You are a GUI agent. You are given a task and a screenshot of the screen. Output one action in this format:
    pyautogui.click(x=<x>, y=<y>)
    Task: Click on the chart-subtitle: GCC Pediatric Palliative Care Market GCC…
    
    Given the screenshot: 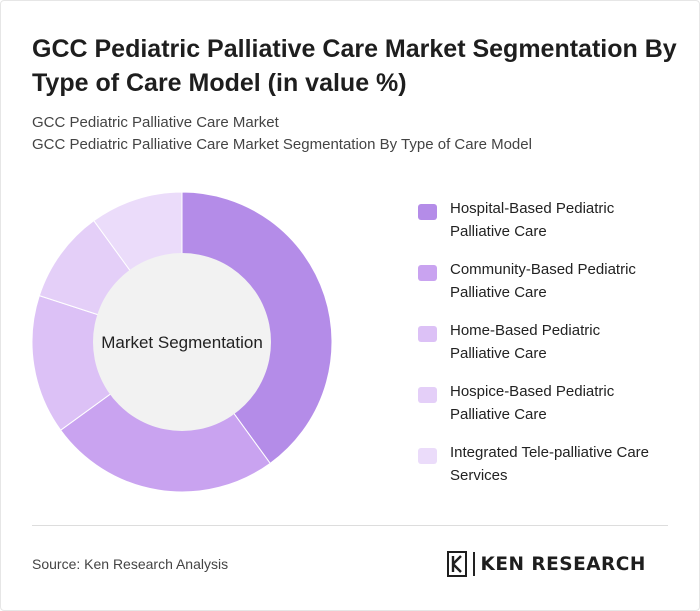 What is the action you would take?
    pyautogui.click(x=352, y=134)
    